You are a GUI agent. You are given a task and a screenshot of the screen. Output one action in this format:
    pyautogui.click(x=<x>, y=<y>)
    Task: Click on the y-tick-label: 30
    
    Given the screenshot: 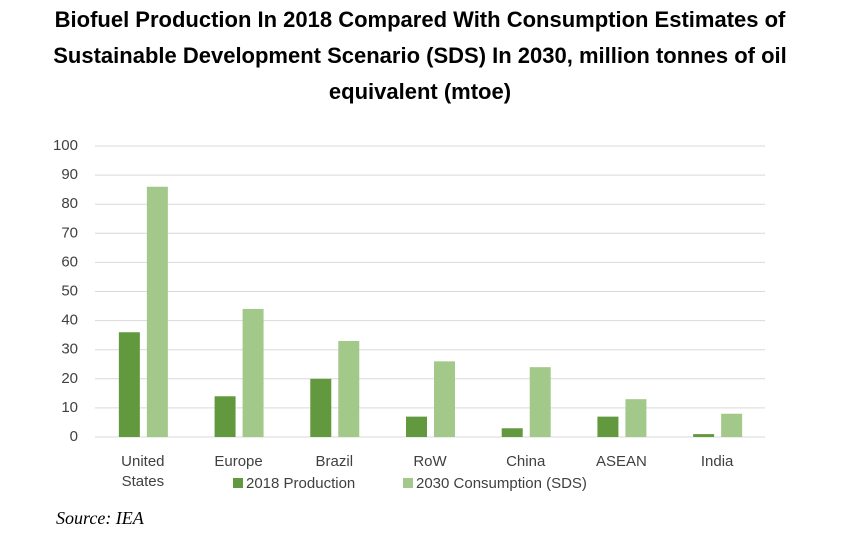 What is the action you would take?
    pyautogui.click(x=69, y=349)
    